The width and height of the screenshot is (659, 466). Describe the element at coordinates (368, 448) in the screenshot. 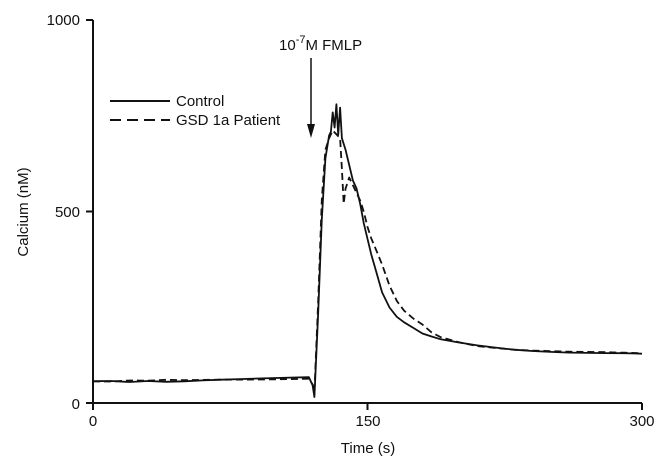

I see `x-axis-label: Time (s)` at that location.